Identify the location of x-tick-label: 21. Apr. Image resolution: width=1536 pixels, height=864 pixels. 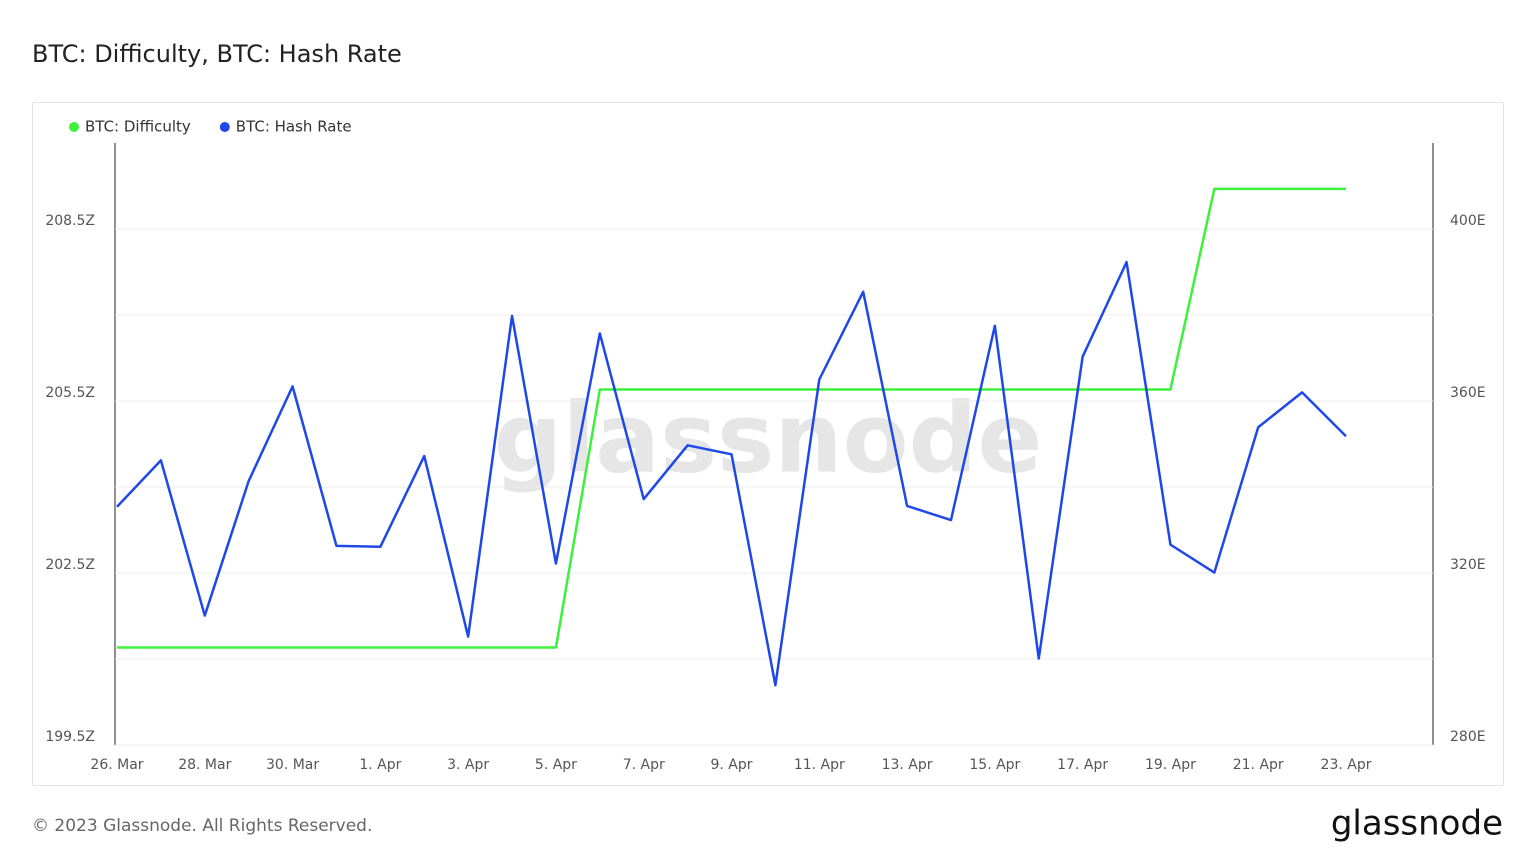
(1258, 765).